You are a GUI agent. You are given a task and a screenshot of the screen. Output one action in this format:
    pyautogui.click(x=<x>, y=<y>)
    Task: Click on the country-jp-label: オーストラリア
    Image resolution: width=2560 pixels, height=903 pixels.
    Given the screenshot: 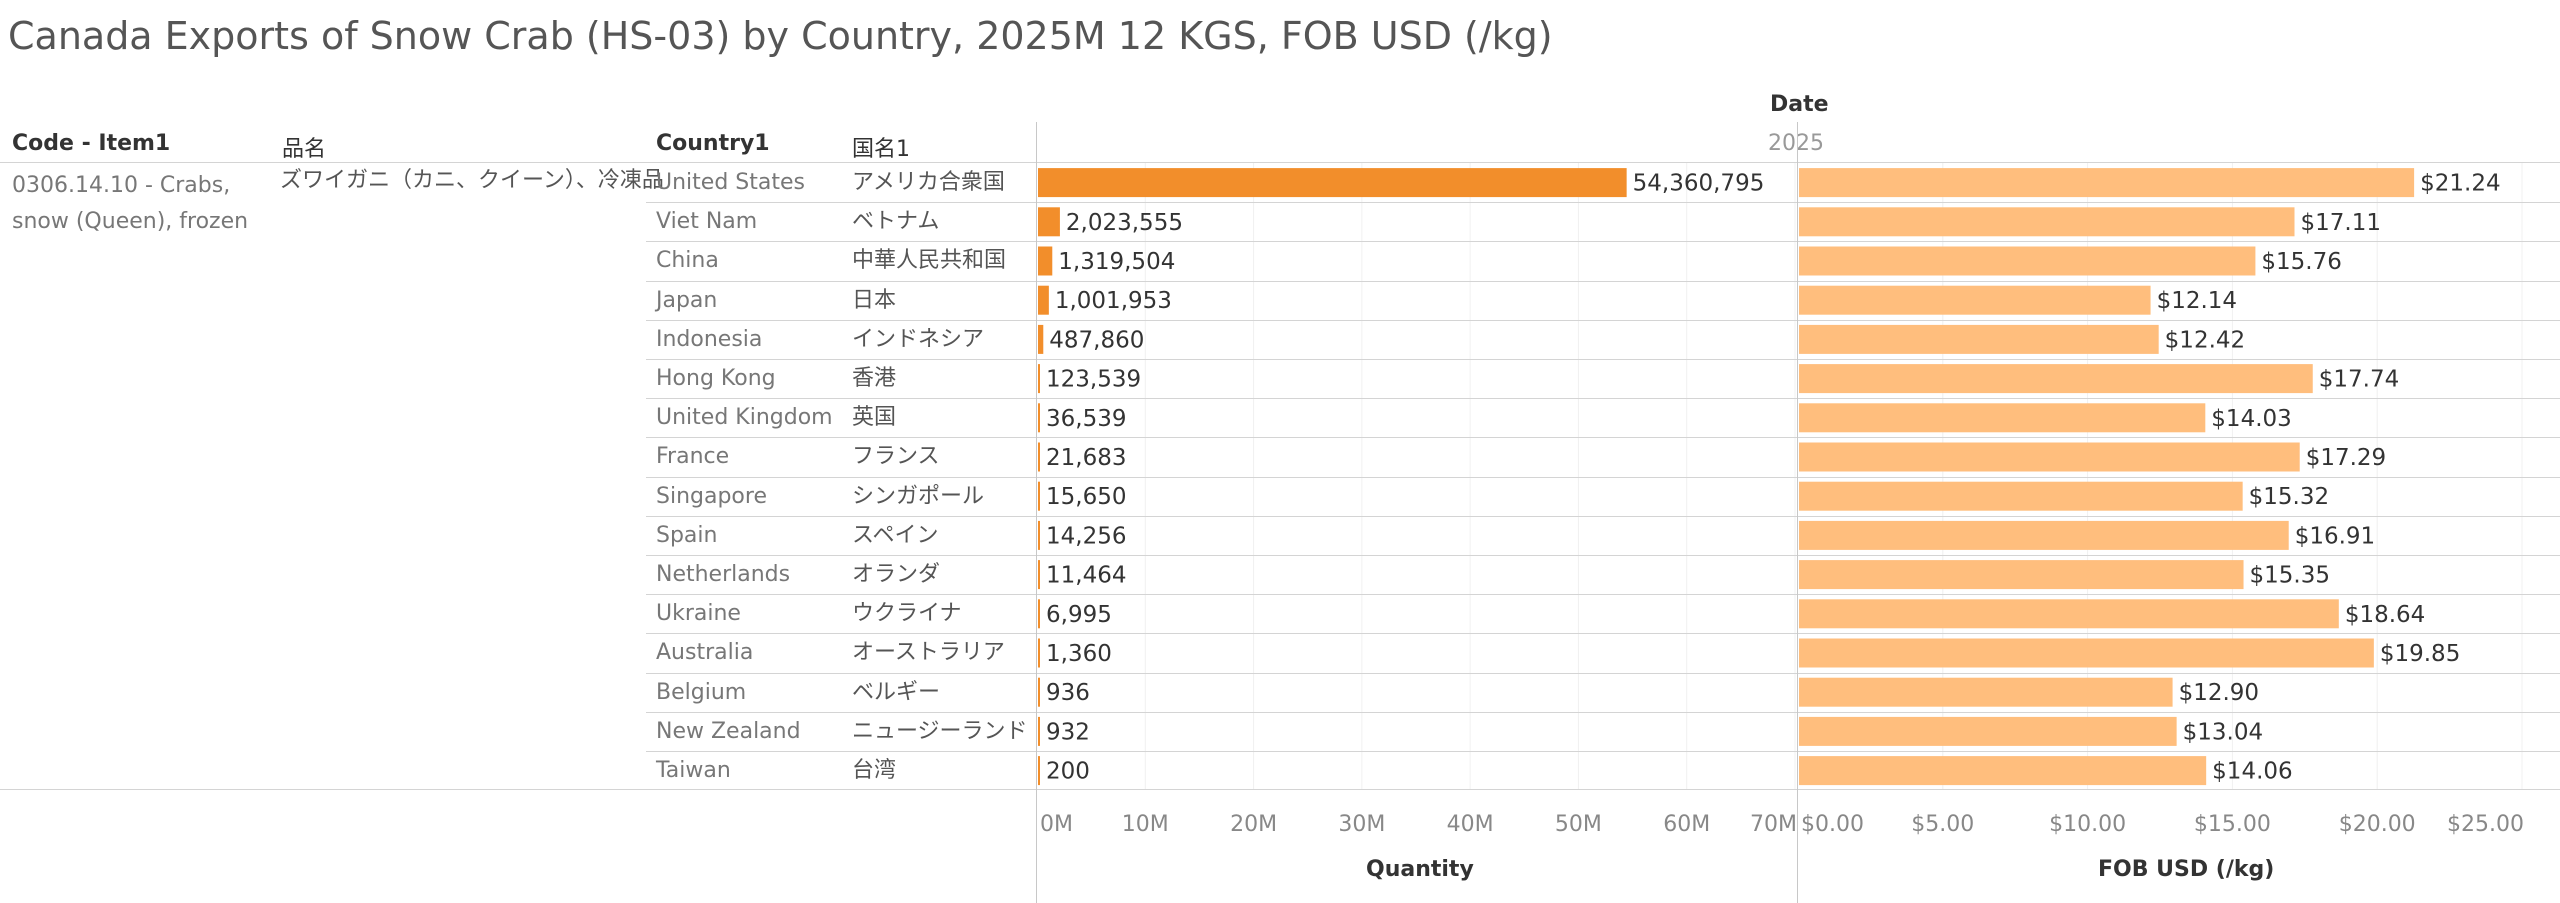 What is the action you would take?
    pyautogui.click(x=928, y=653)
    